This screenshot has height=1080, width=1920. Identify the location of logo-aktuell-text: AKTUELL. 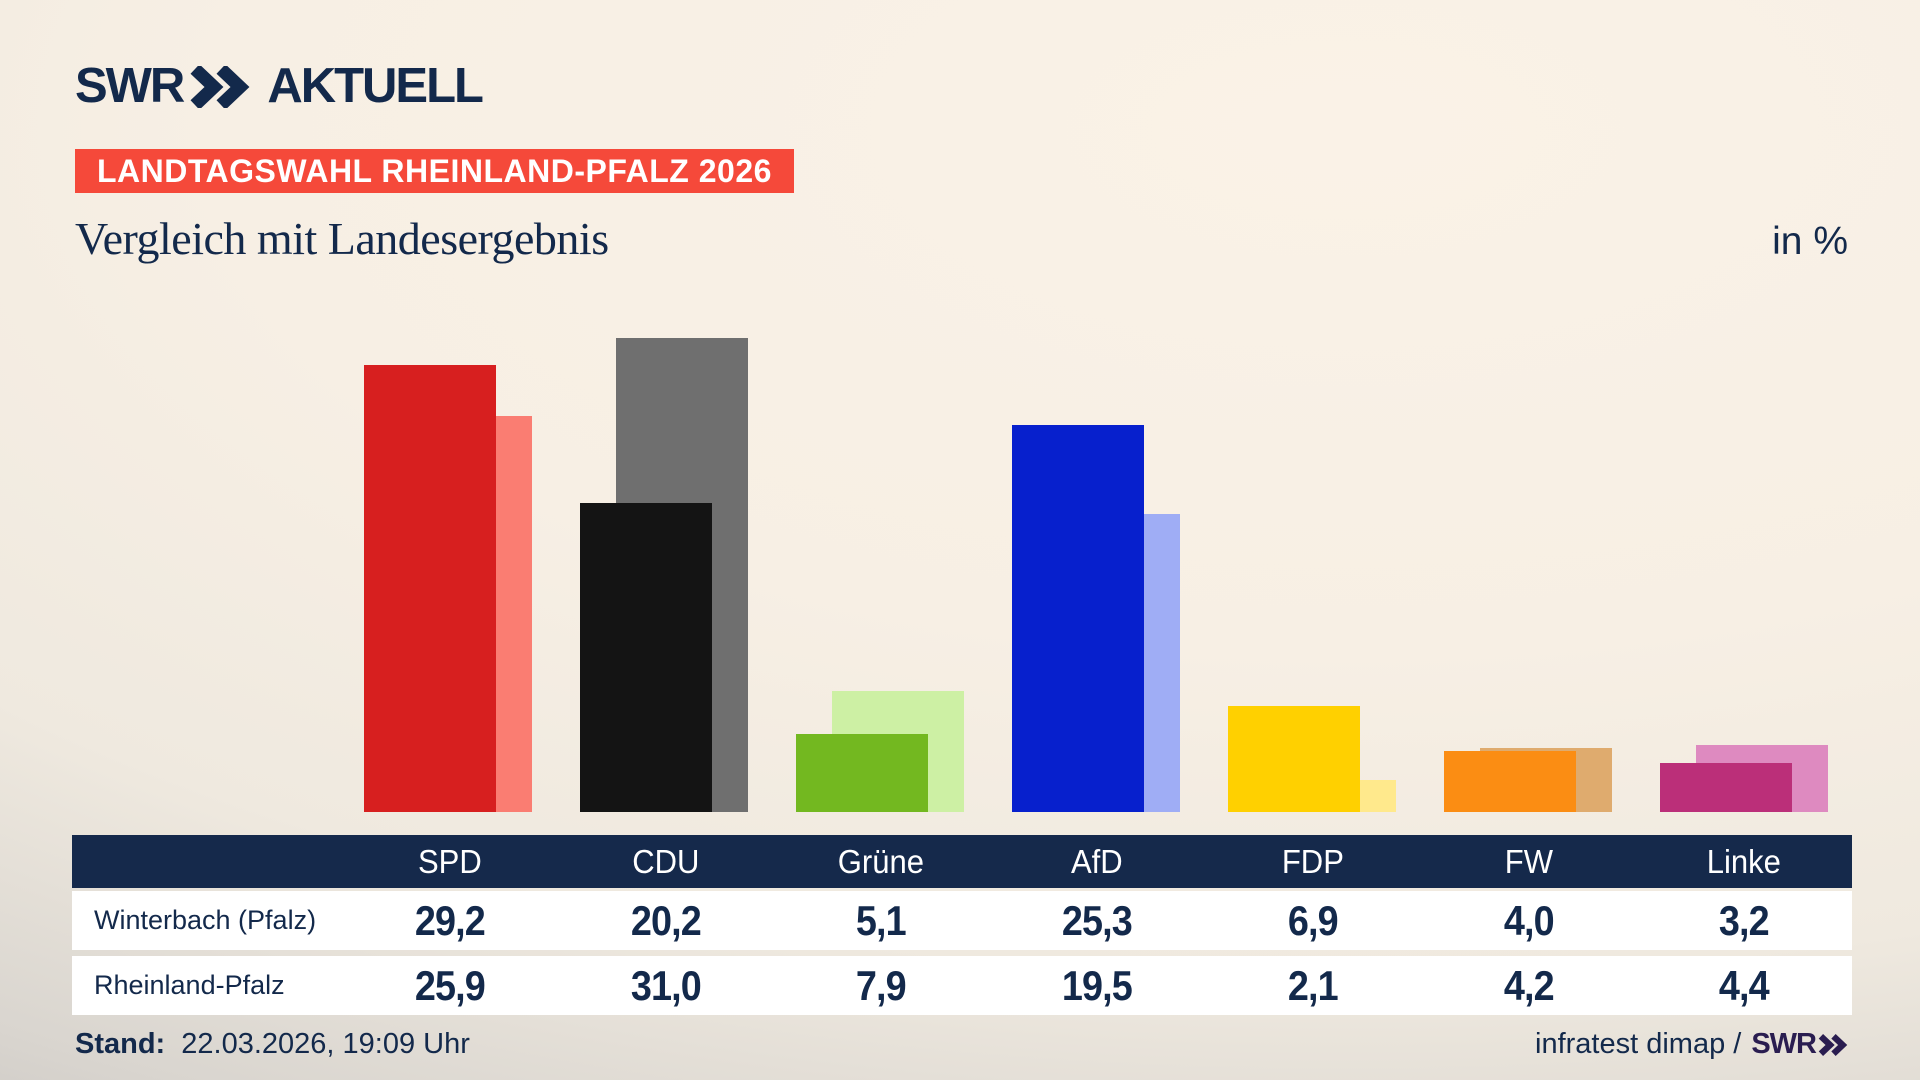
(375, 86).